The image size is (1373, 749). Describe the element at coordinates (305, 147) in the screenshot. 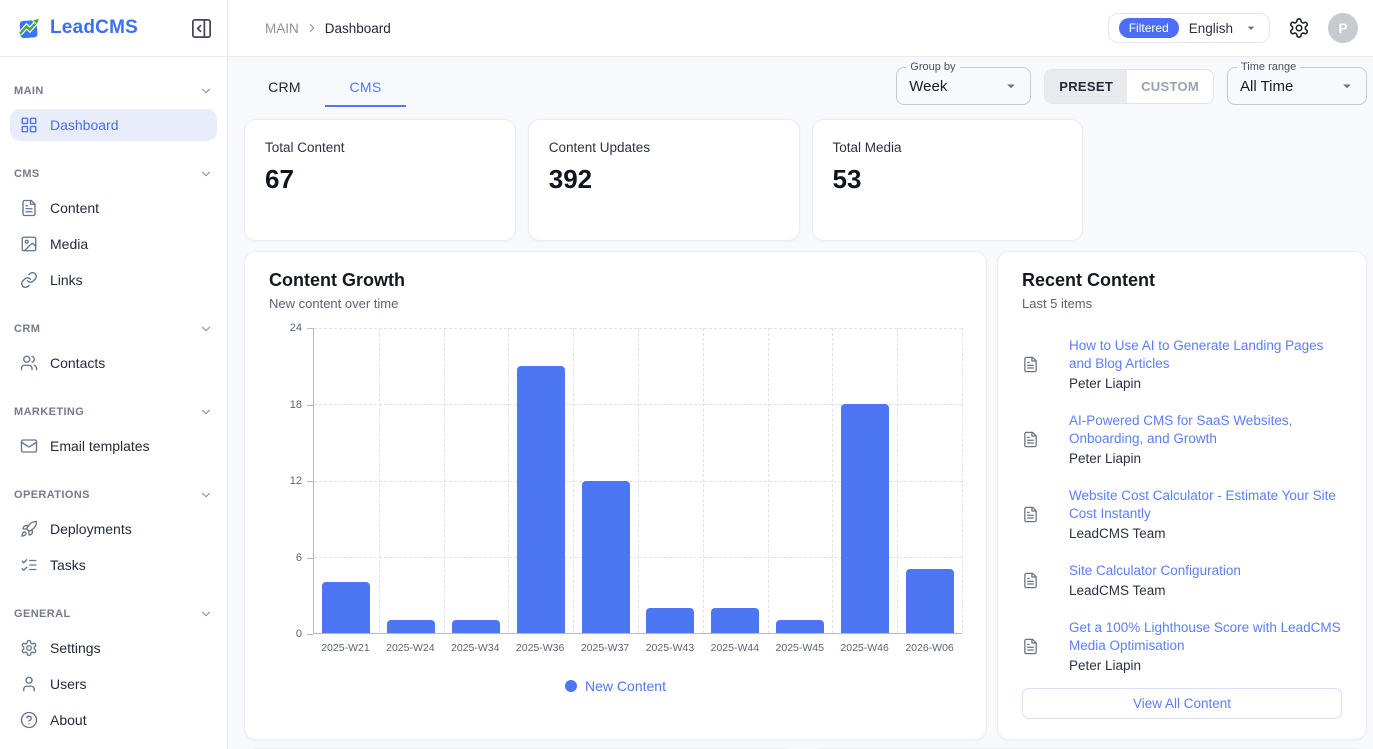

I see `stat-label: Total Content` at that location.